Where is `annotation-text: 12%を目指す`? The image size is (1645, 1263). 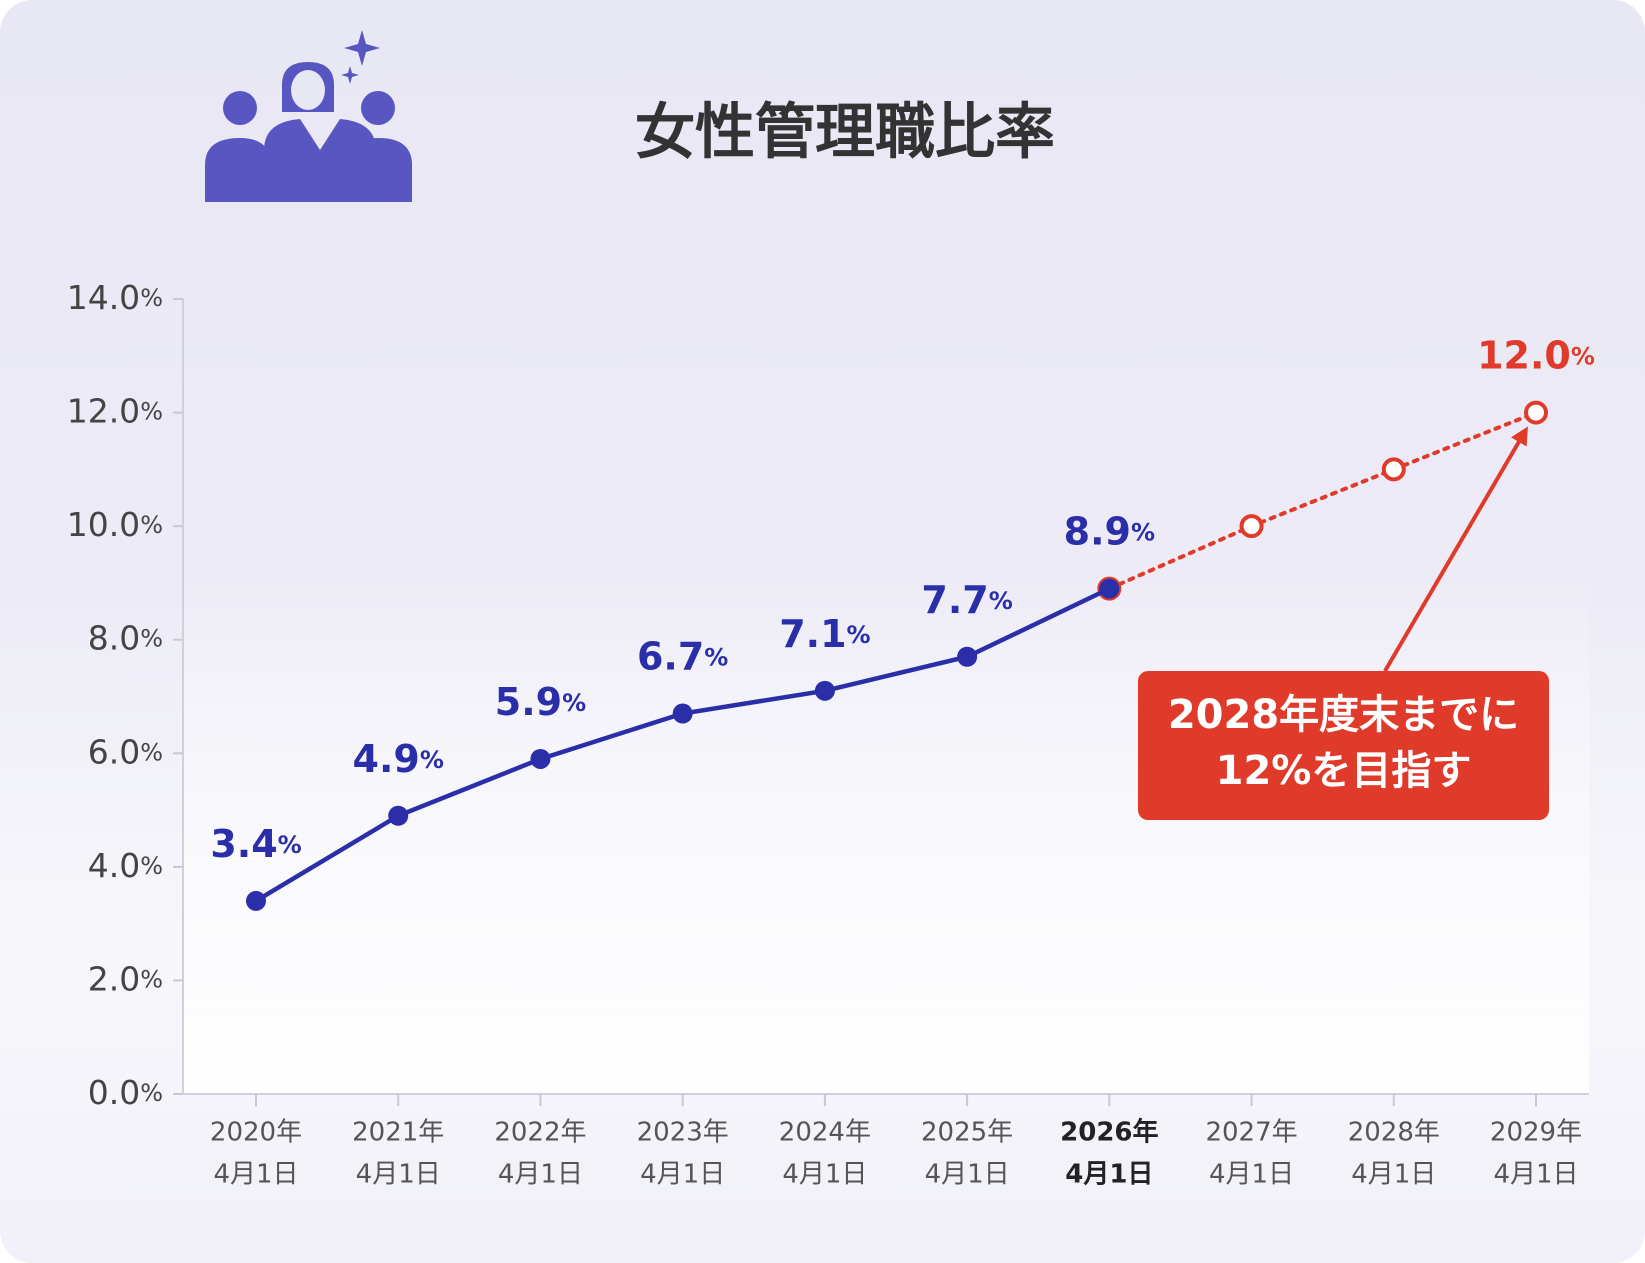
annotation-text: 12%を目指す is located at coordinates (1344, 771).